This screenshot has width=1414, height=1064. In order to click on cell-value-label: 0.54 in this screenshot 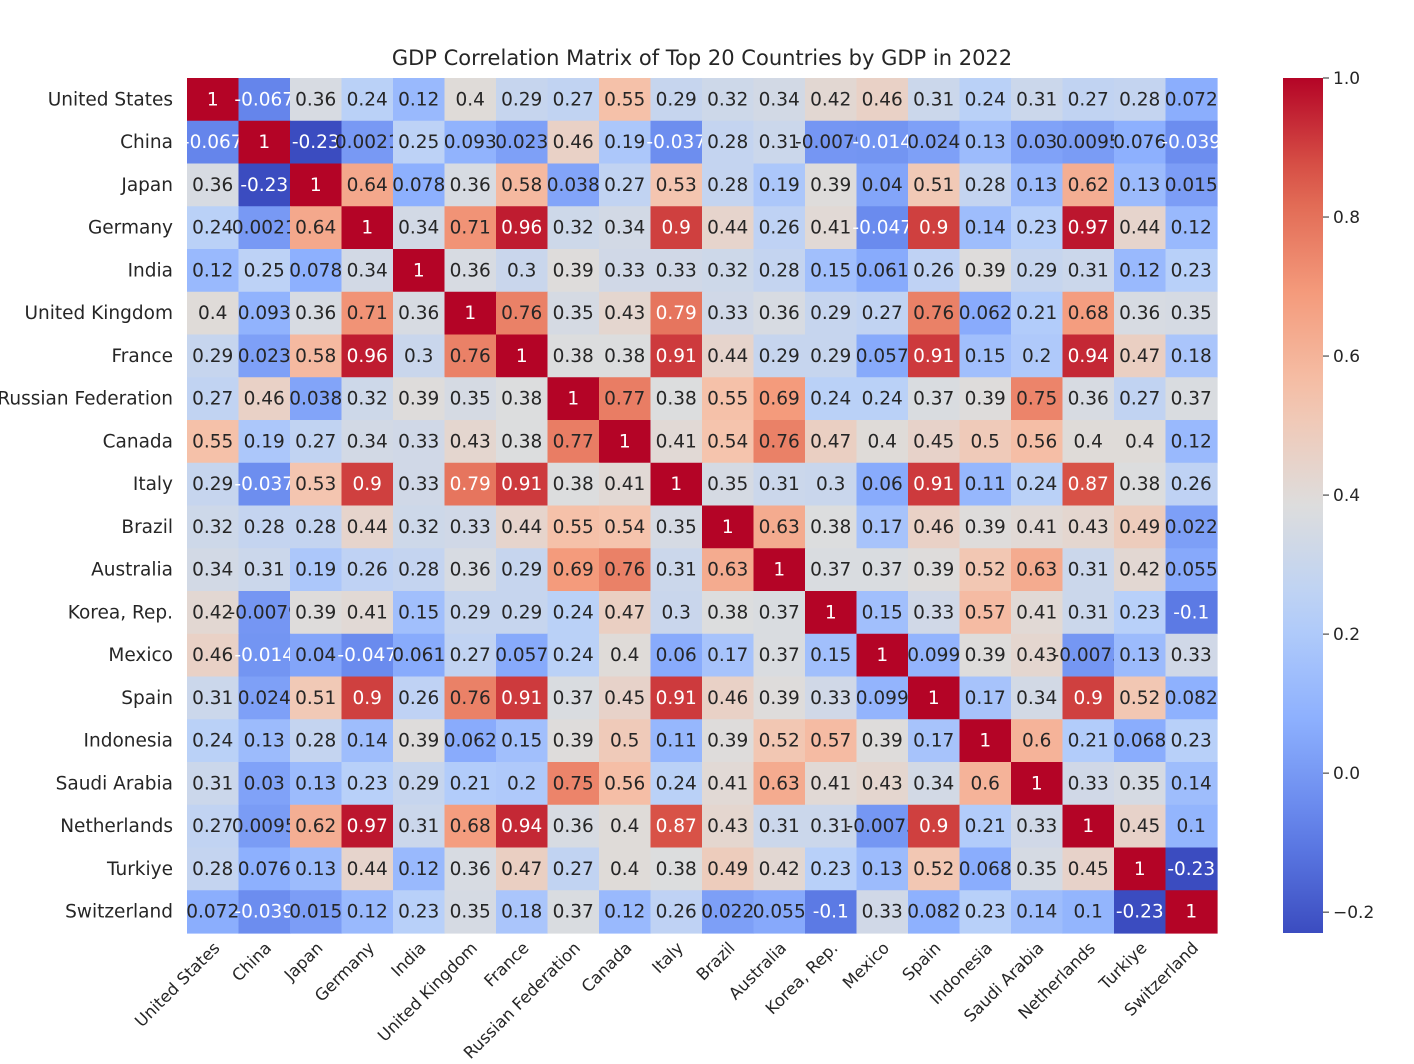, I will do `click(624, 527)`.